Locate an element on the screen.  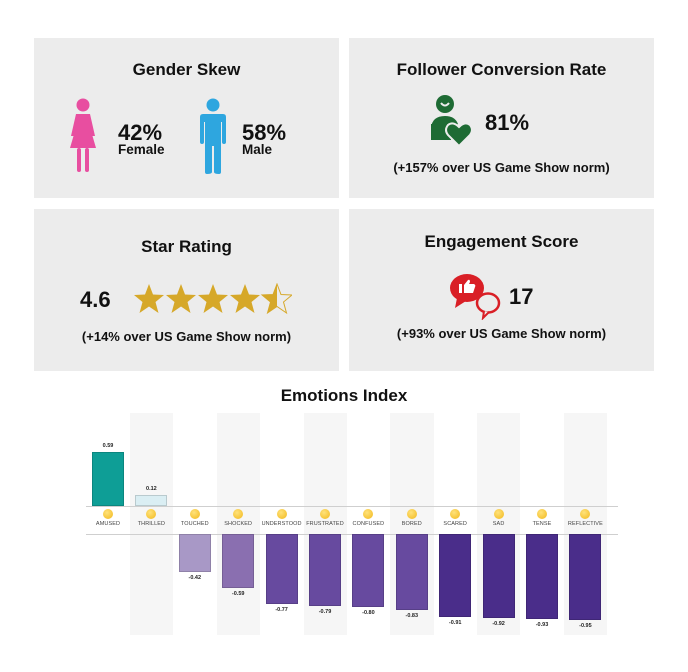
bar-touched is located at coordinates (194, 553).